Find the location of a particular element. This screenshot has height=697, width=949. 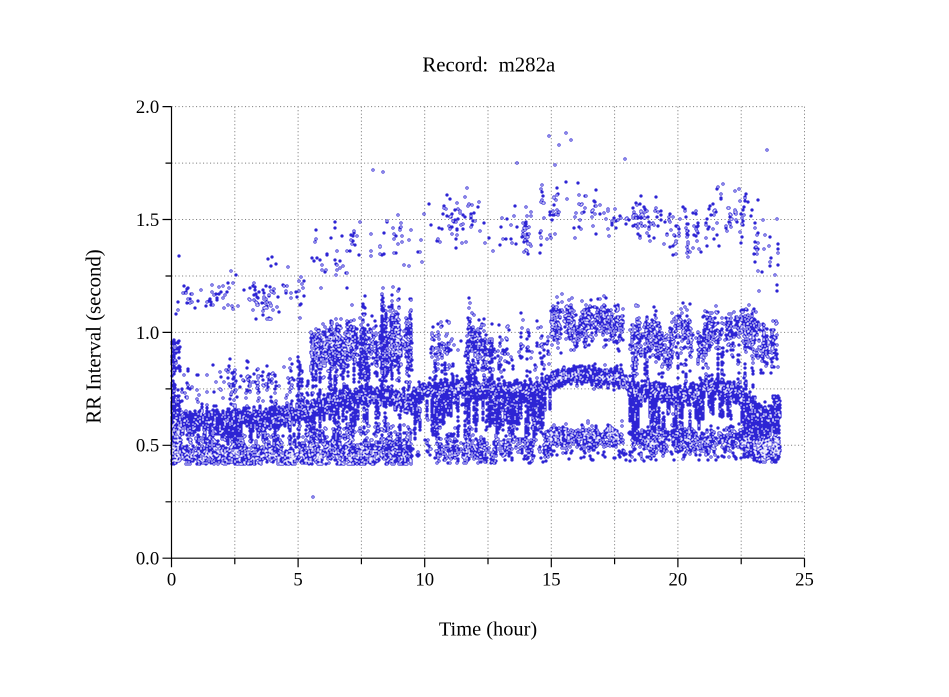

svg-text: 5 is located at coordinates (297, 580).